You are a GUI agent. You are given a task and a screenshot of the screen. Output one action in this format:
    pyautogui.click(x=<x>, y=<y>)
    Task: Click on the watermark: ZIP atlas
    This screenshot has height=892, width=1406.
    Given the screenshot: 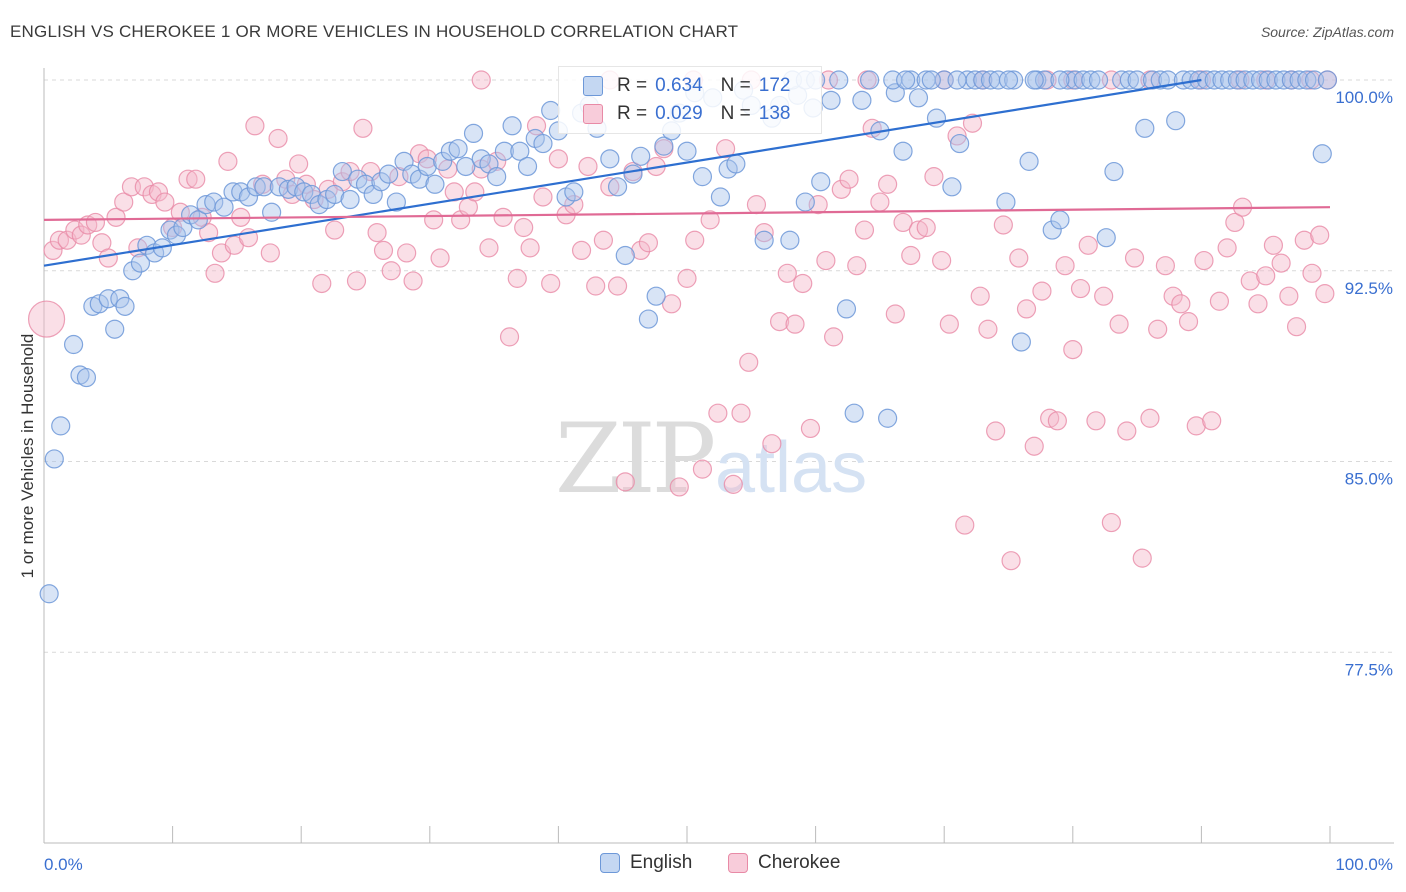 What is the action you would take?
    pyautogui.click(x=711, y=459)
    